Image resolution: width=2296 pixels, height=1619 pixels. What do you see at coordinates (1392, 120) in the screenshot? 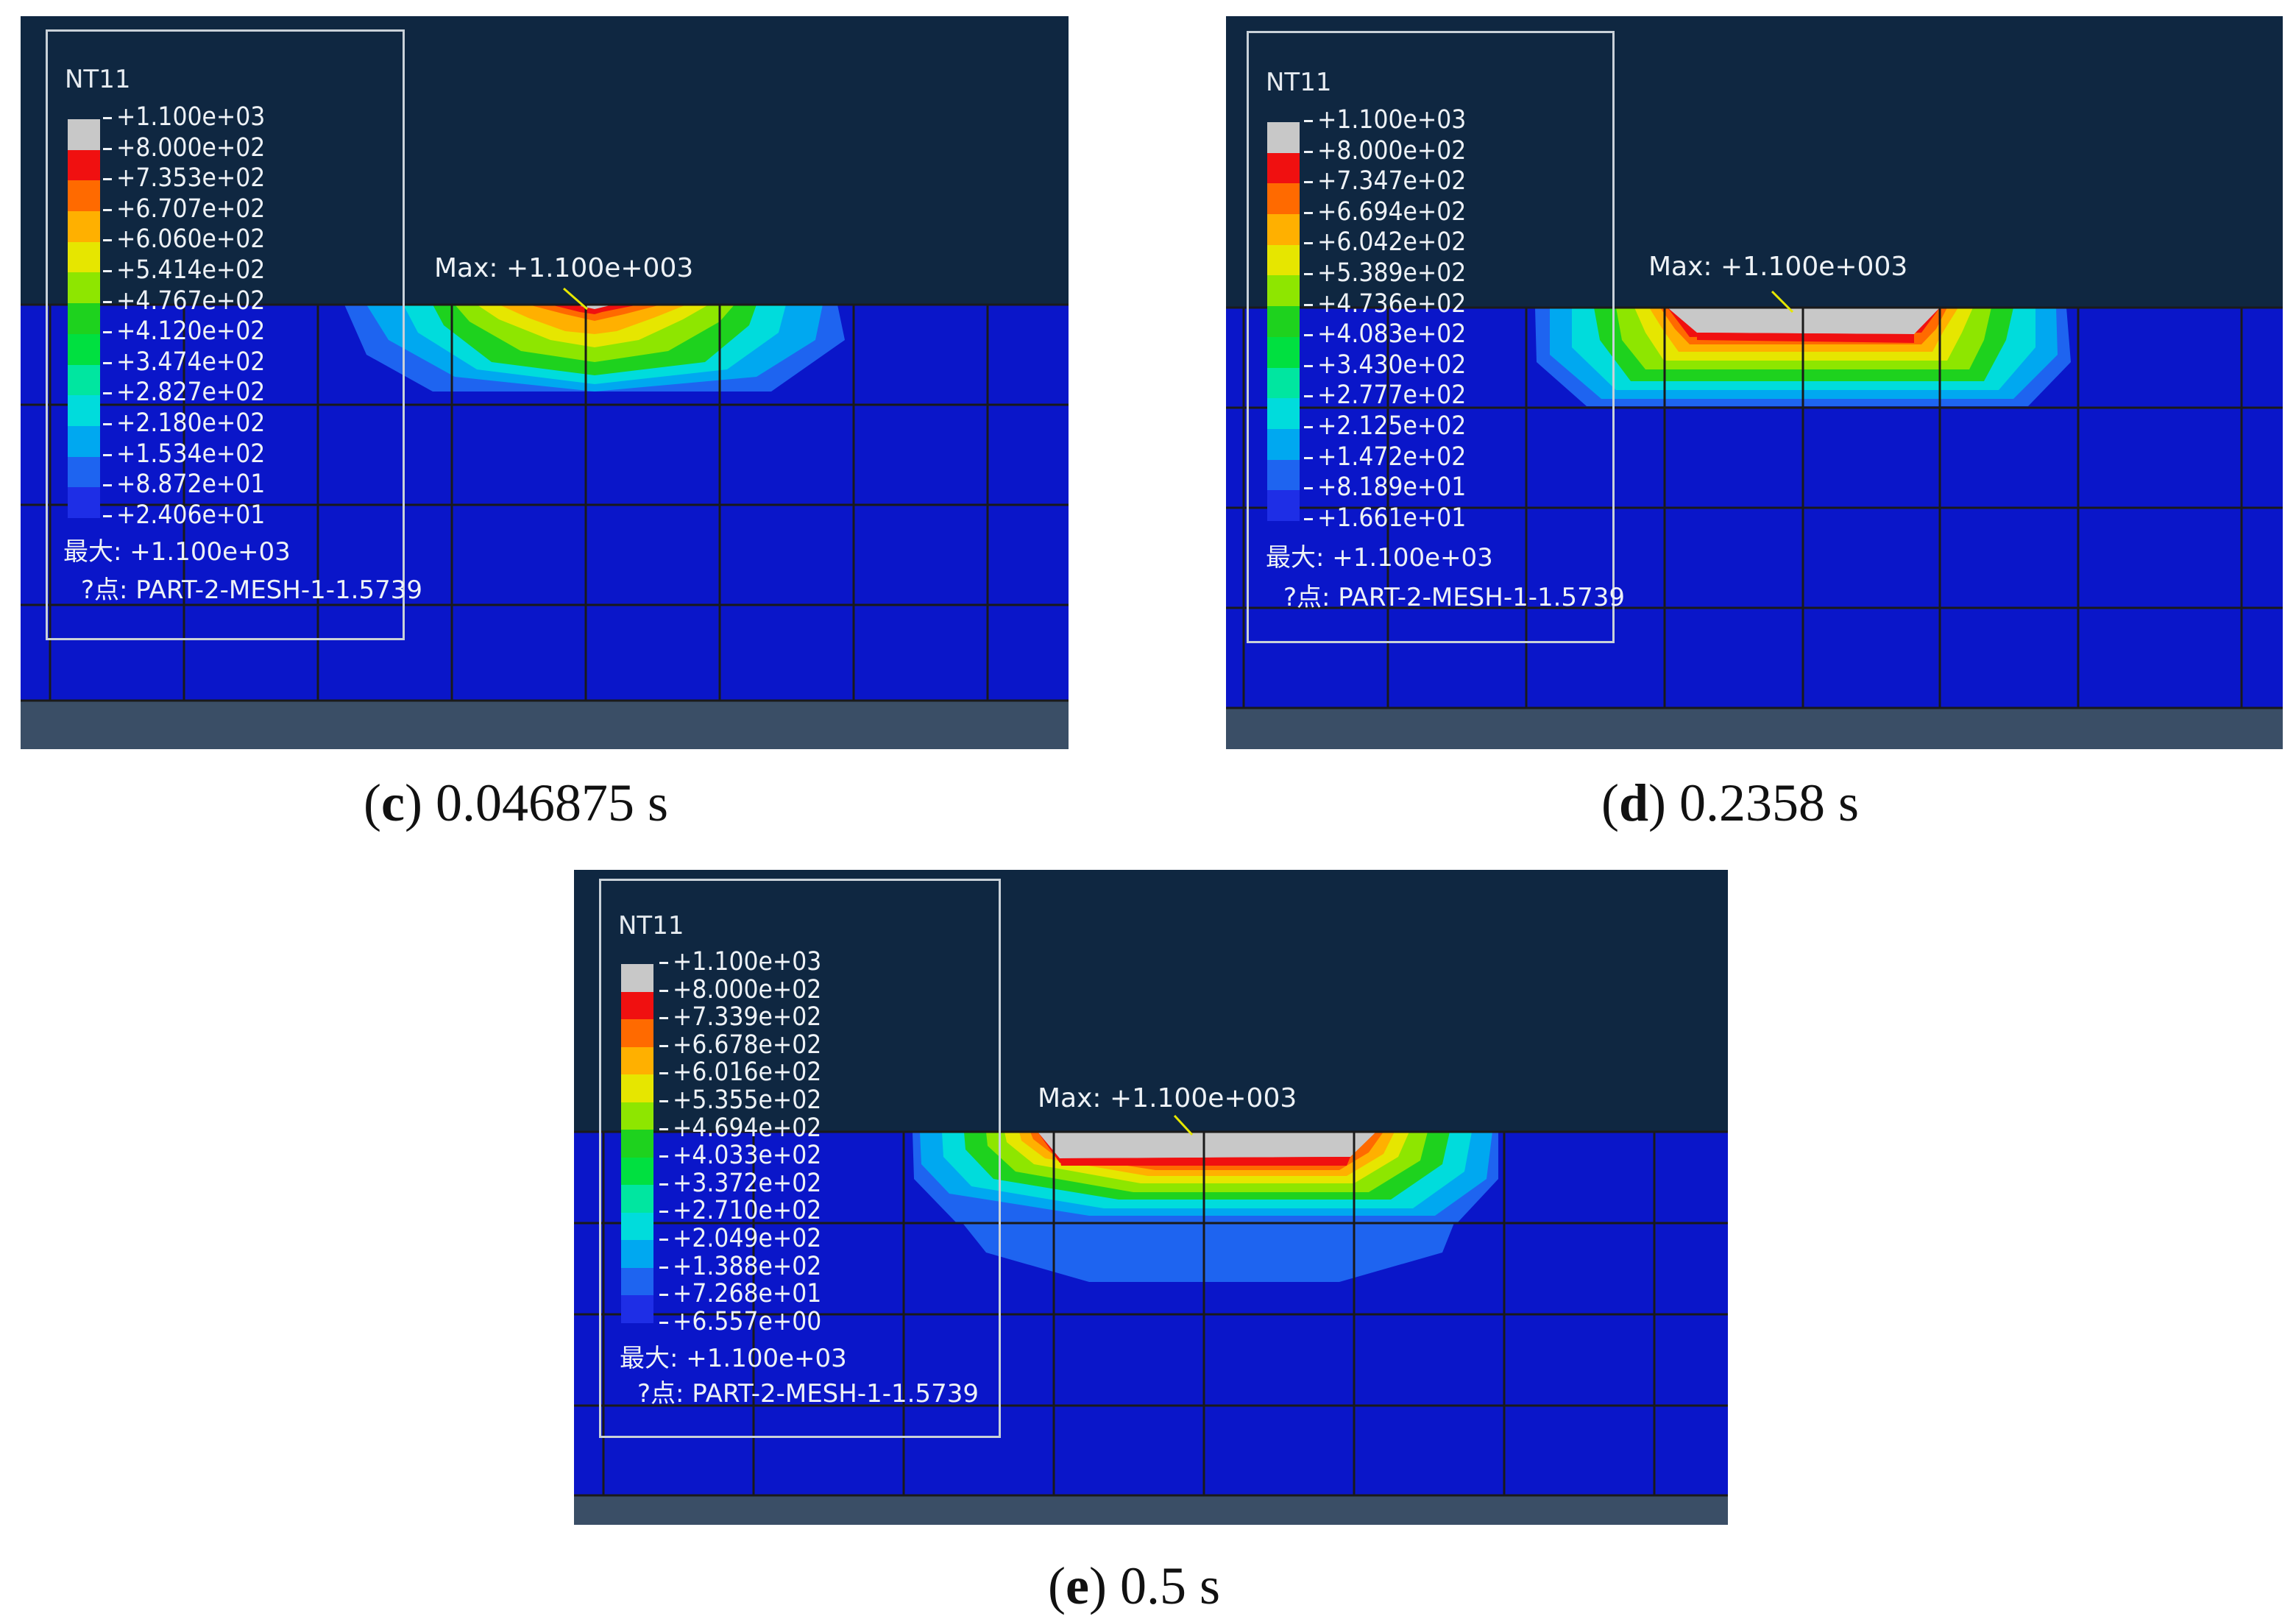
I see `legend-value: +1.100e+03` at bounding box center [1392, 120].